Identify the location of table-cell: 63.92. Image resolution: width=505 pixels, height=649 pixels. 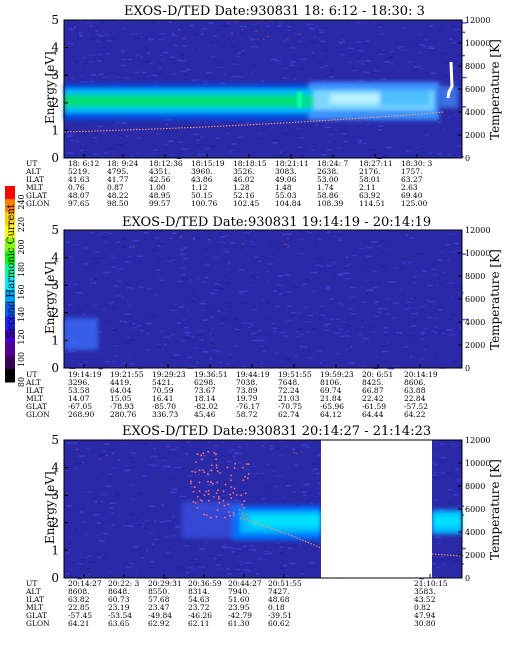
(370, 195).